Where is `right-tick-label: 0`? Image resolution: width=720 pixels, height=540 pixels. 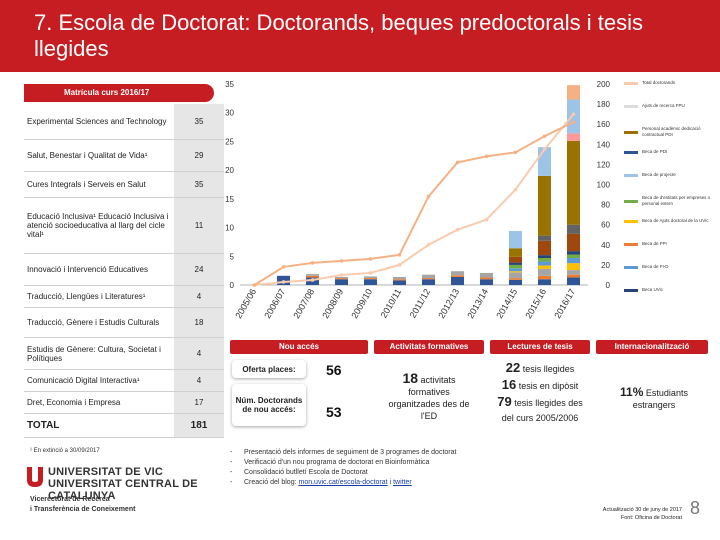 right-tick-label: 0 is located at coordinates (608, 285).